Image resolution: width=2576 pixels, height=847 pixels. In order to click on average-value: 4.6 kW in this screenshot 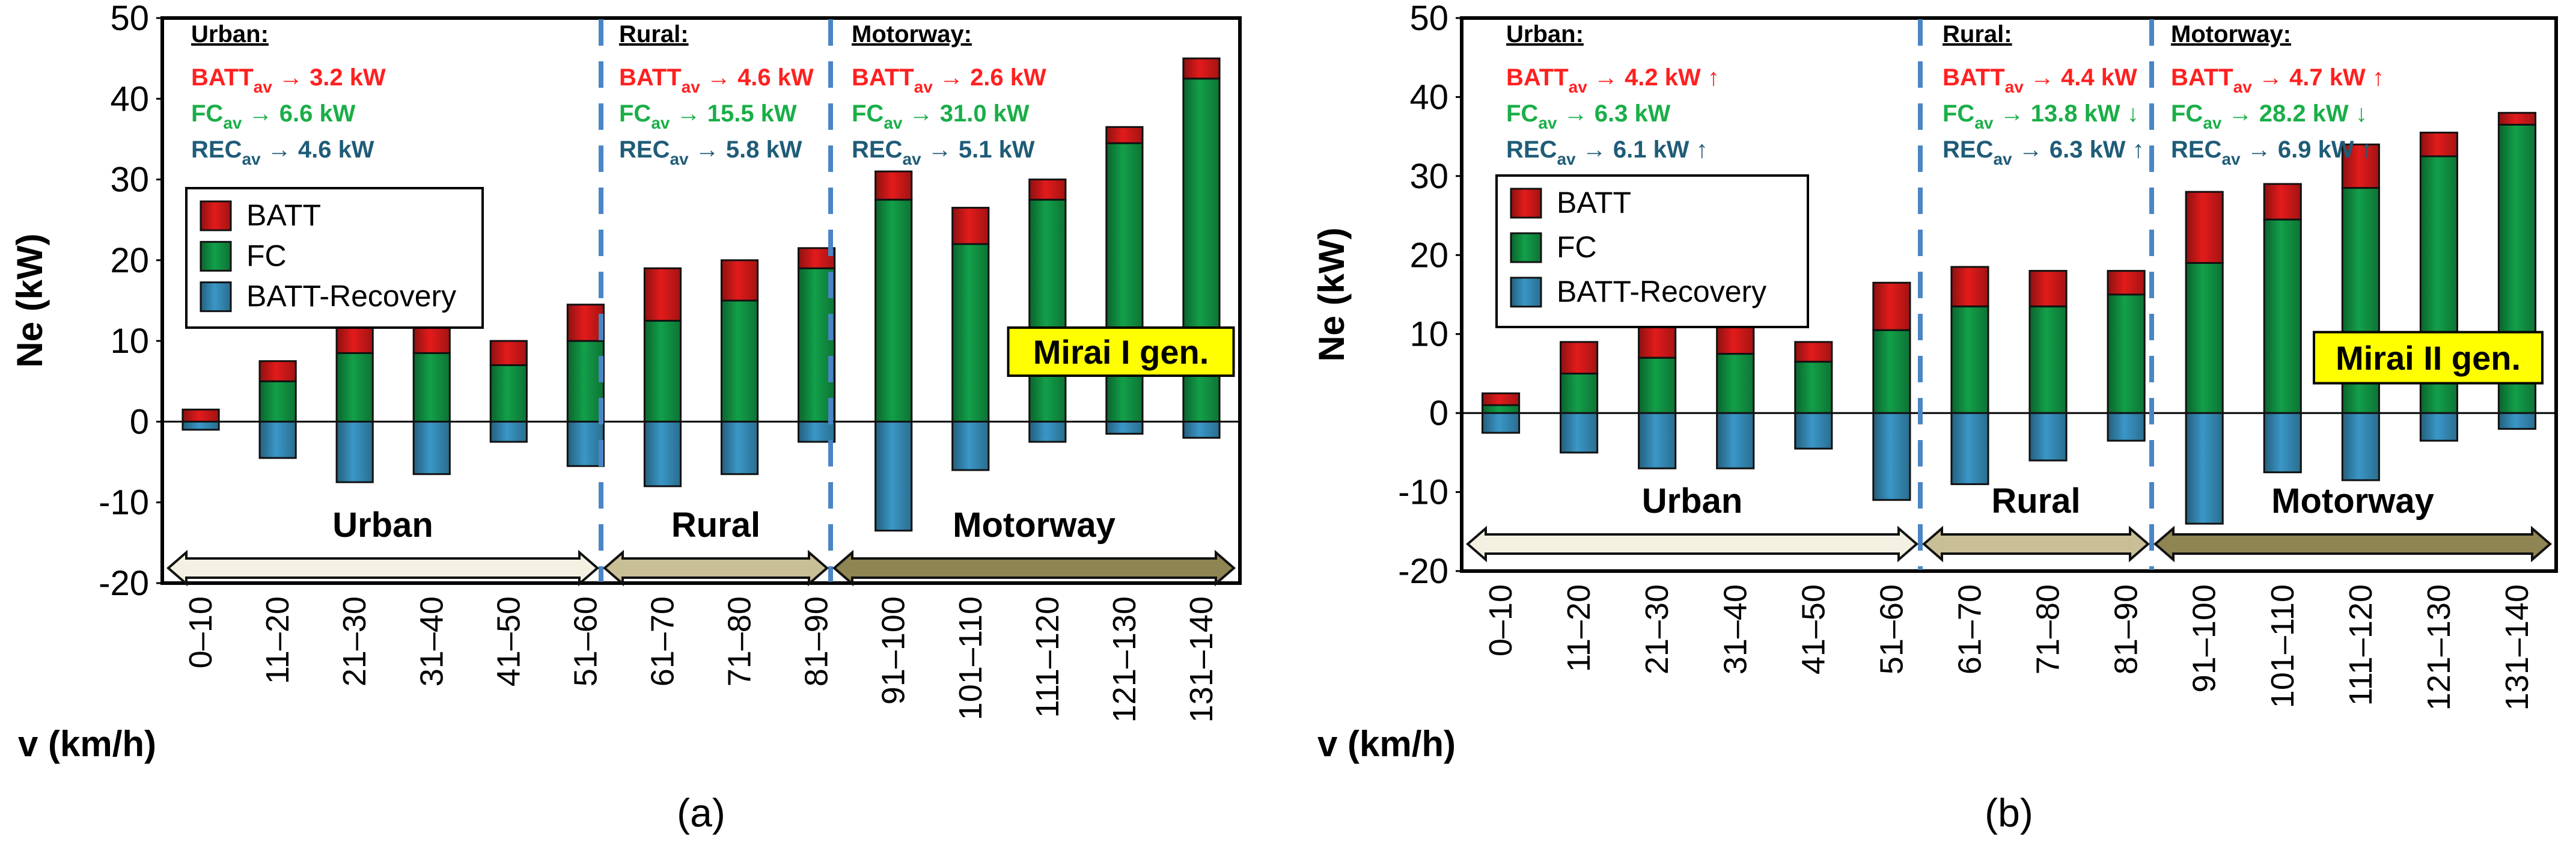, I will do `click(336, 149)`.